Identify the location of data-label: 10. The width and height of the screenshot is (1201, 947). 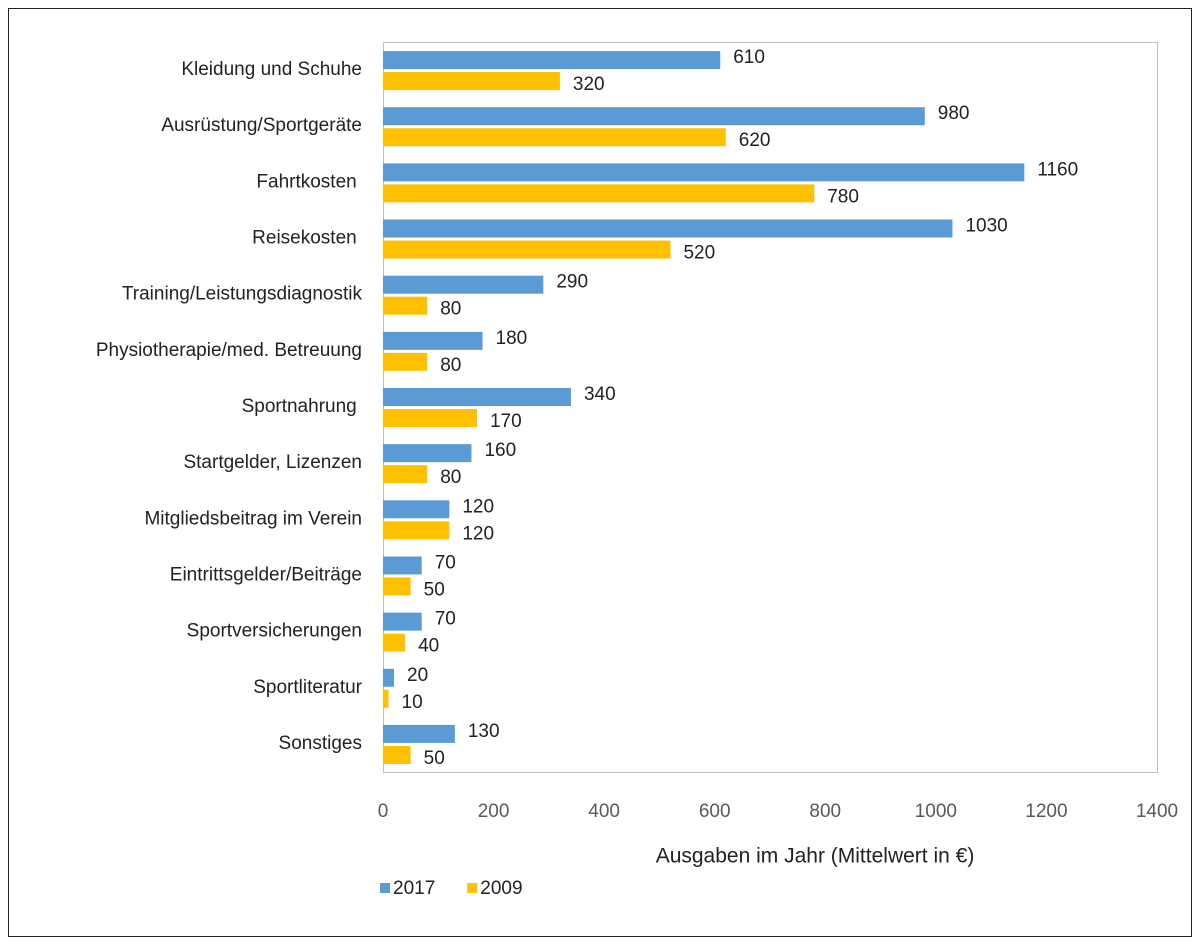
(412, 702).